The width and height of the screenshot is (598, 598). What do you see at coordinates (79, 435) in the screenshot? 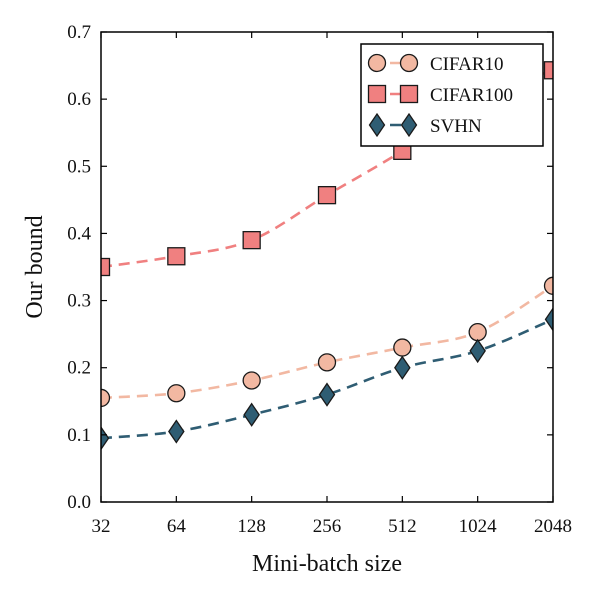
I see `y-tick-label: 0.1` at bounding box center [79, 435].